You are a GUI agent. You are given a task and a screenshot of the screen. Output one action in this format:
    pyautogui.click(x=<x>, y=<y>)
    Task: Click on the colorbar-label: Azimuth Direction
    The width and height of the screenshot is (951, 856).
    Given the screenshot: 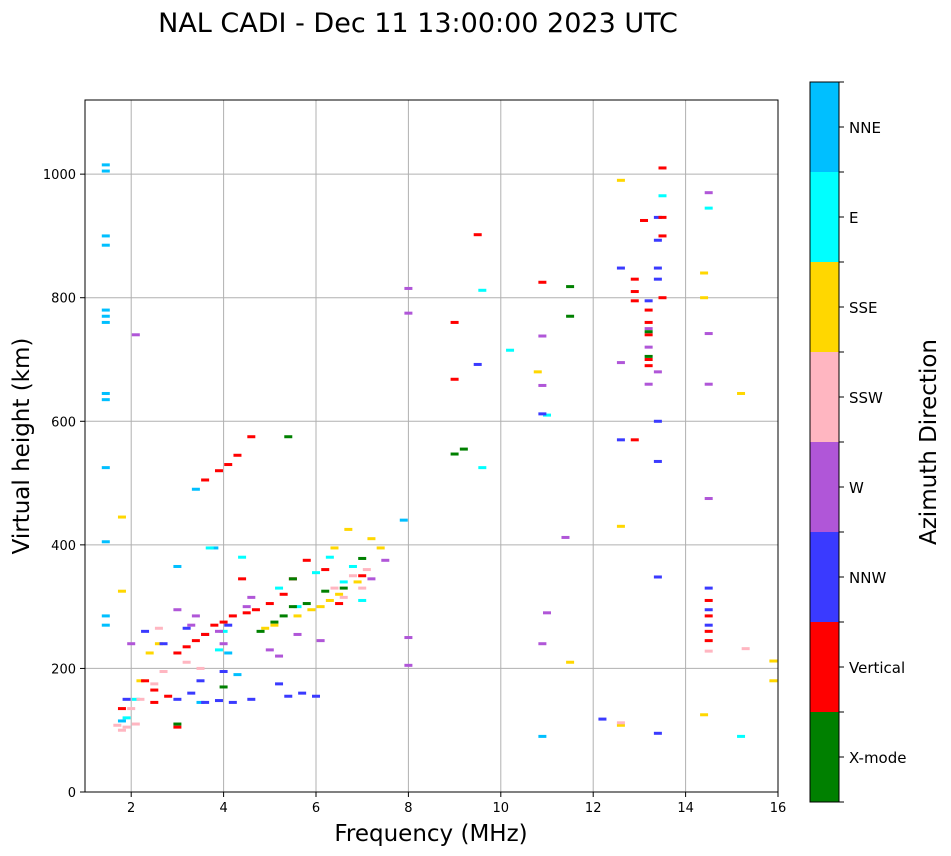 What is the action you would take?
    pyautogui.click(x=929, y=442)
    